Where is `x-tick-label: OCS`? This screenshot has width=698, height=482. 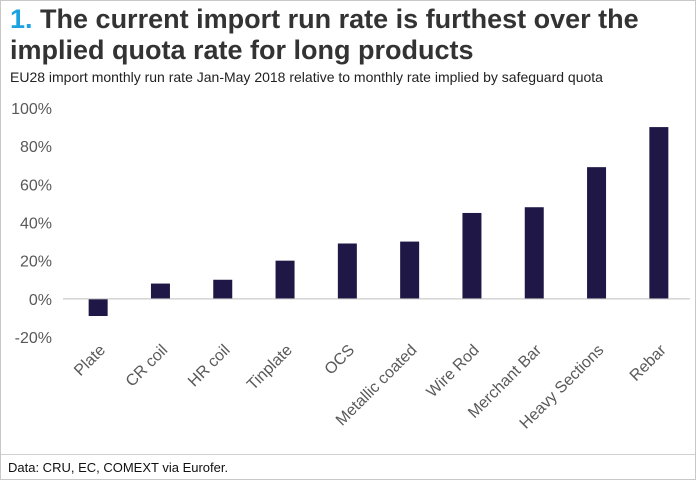 x-tick-label: OCS is located at coordinates (340, 360).